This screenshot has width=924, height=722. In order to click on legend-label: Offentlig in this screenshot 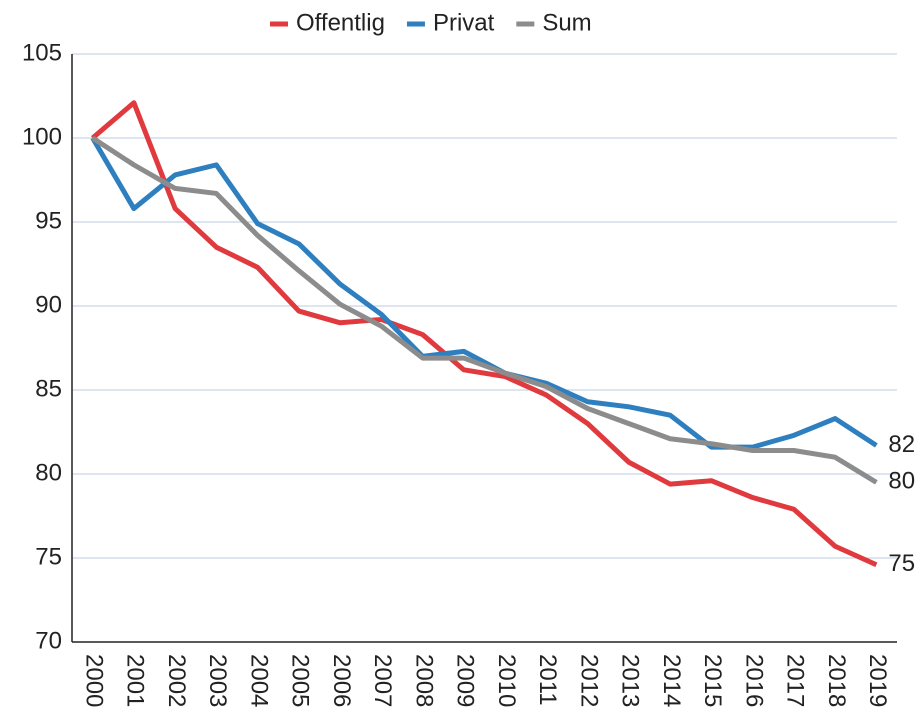, I will do `click(340, 22)`.